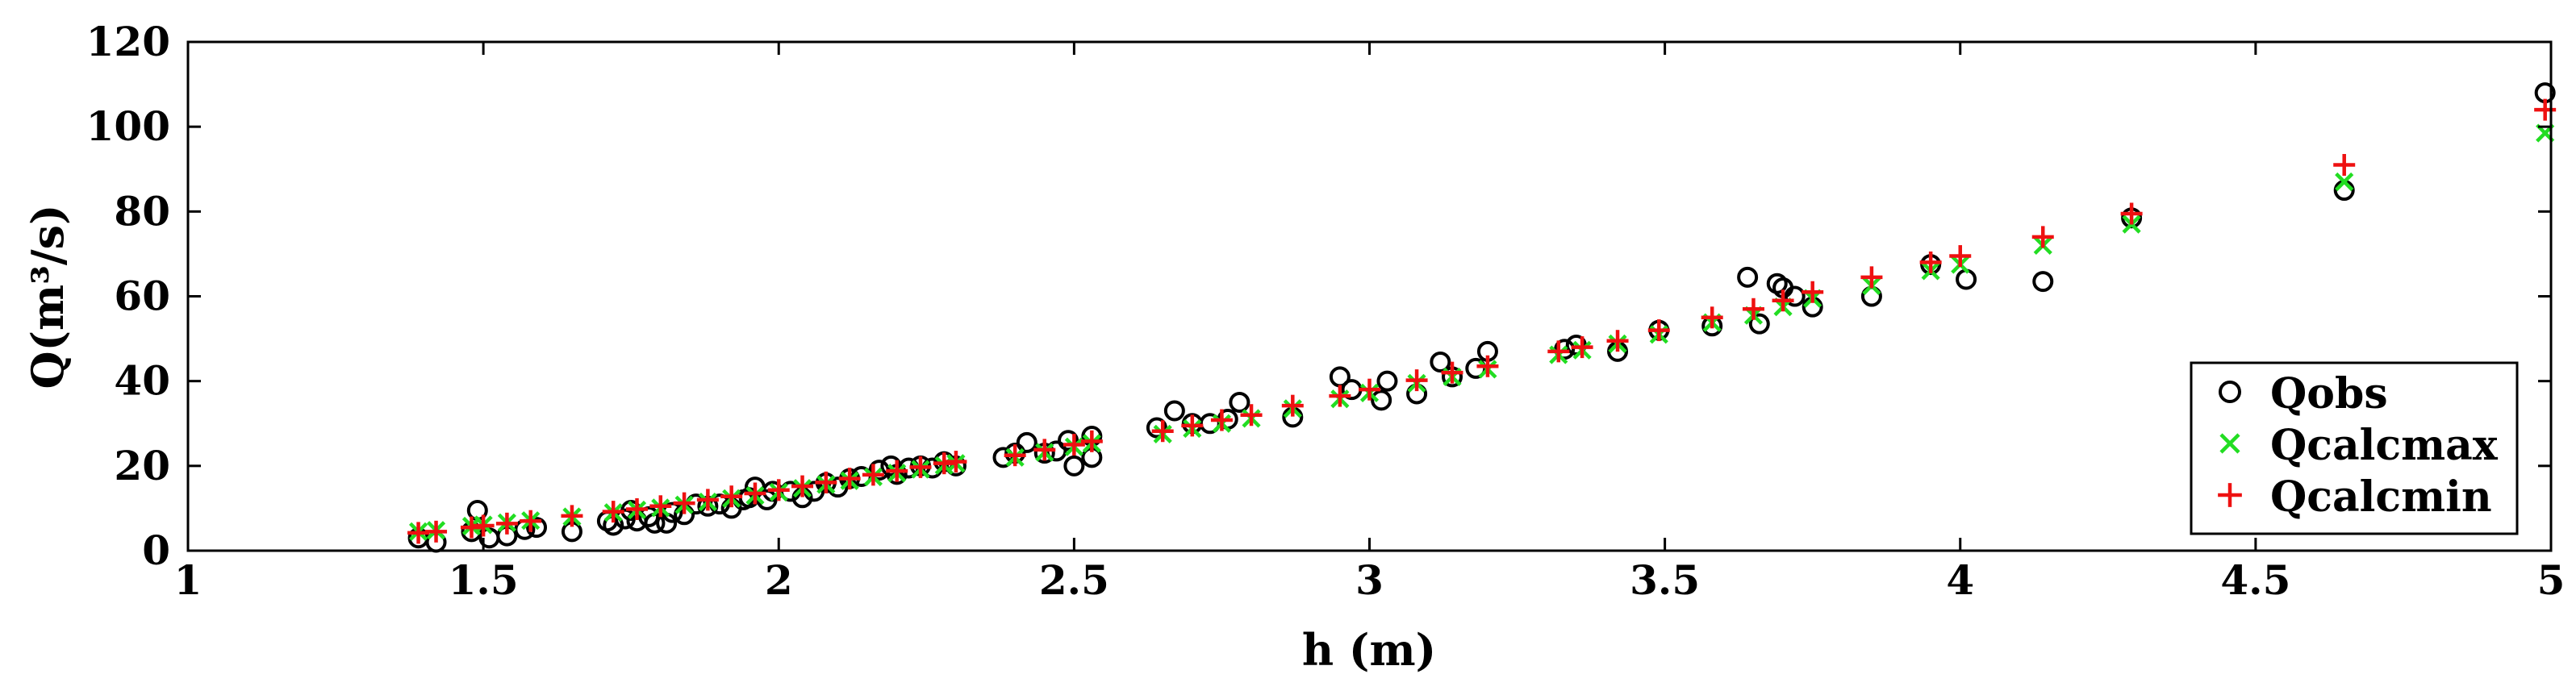  What do you see at coordinates (156, 550) in the screenshot?
I see `y-tick-label: 0` at bounding box center [156, 550].